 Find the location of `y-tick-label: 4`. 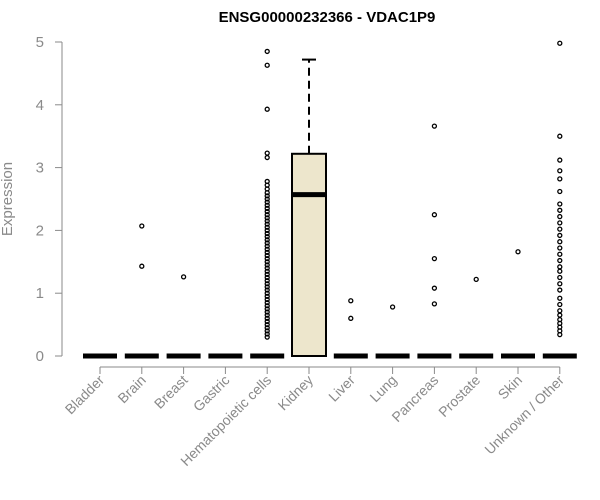

y-tick-label: 4 is located at coordinates (40, 105).